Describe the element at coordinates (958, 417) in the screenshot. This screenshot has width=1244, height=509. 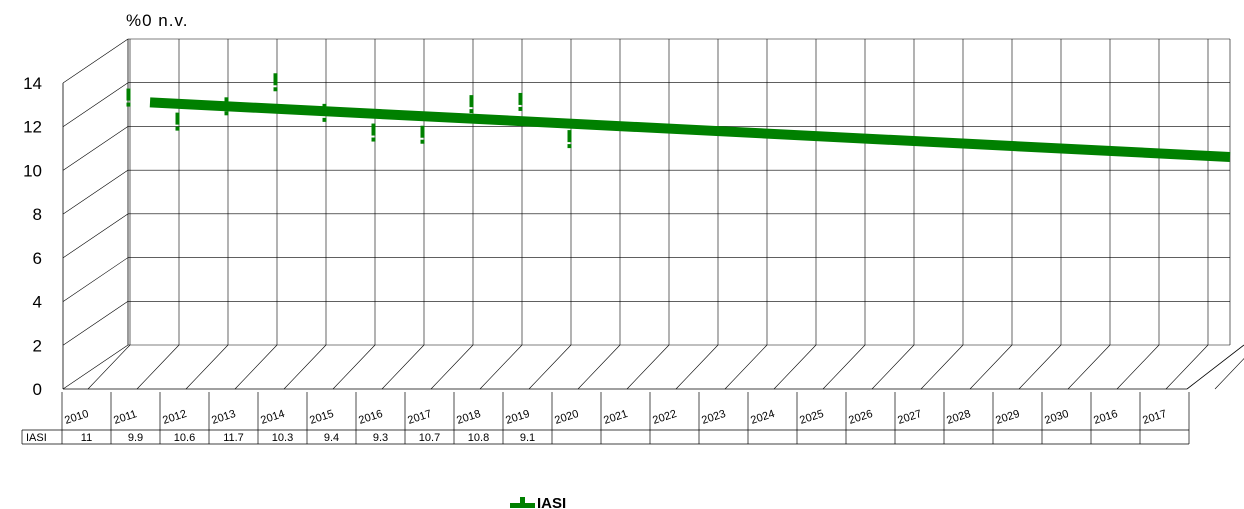
I see `x-tick-label: 2028` at that location.